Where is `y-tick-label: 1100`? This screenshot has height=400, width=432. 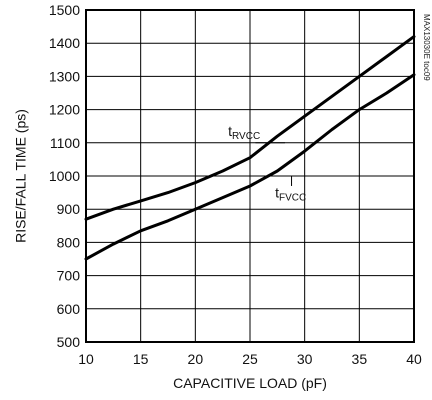 y-tick-label: 1100 is located at coordinates (65, 143).